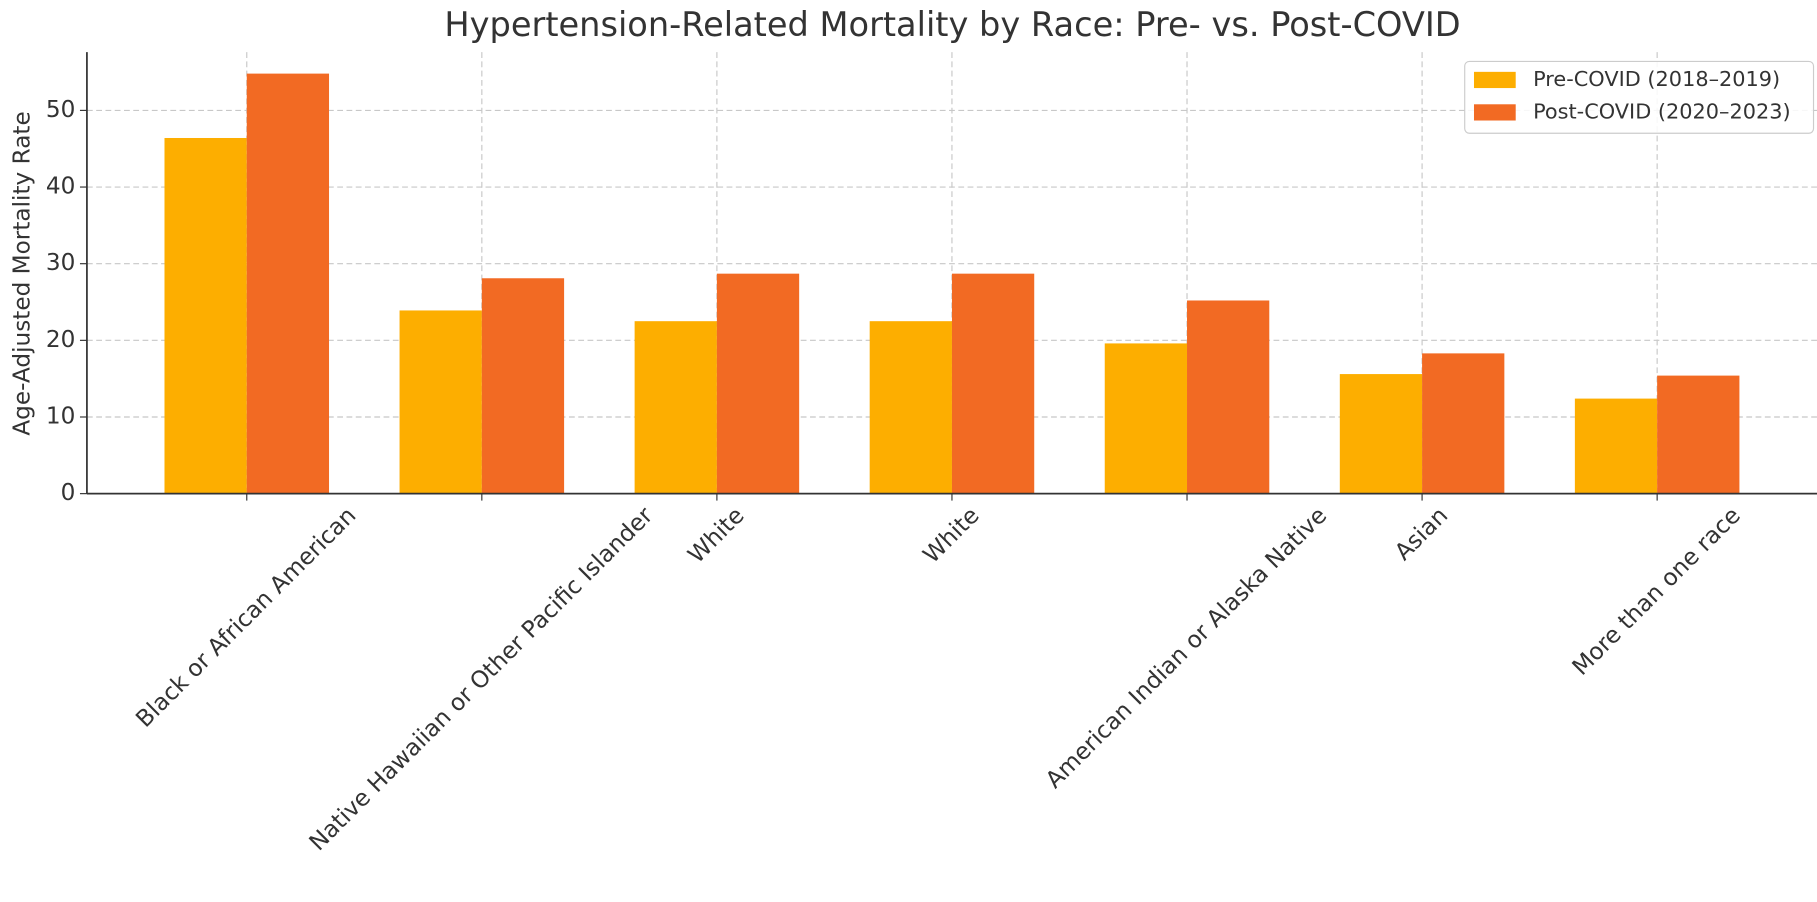 This screenshot has height=902, width=1817. What do you see at coordinates (1421, 534) in the screenshot?
I see `x-tick-label: Asian` at bounding box center [1421, 534].